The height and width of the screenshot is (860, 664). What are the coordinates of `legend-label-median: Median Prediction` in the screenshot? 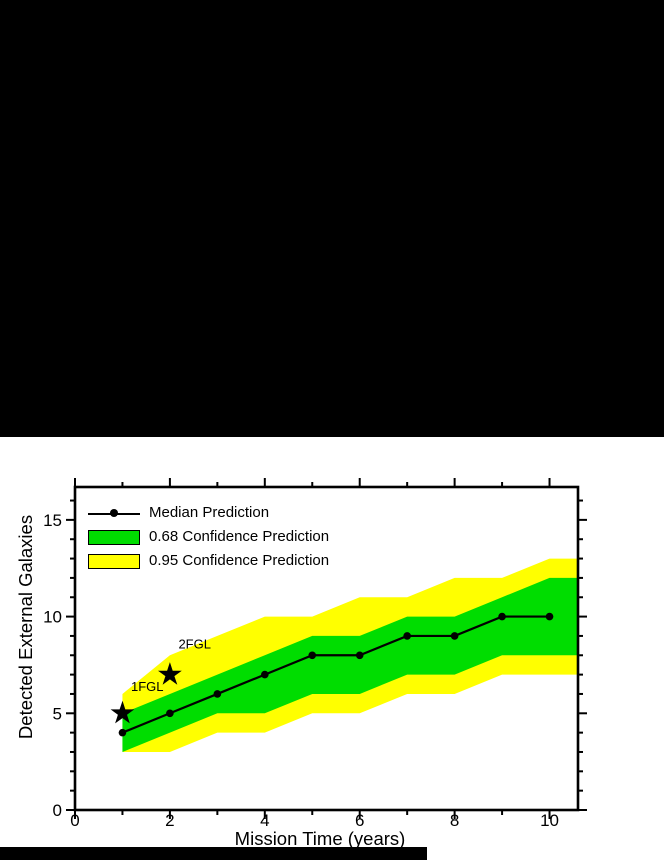 It's located at (209, 512).